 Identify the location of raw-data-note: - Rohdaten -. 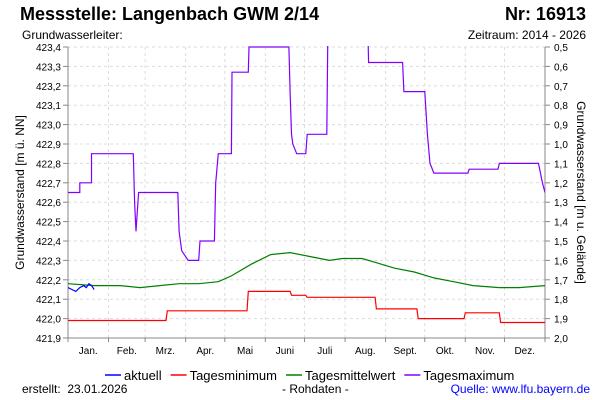
(315, 389).